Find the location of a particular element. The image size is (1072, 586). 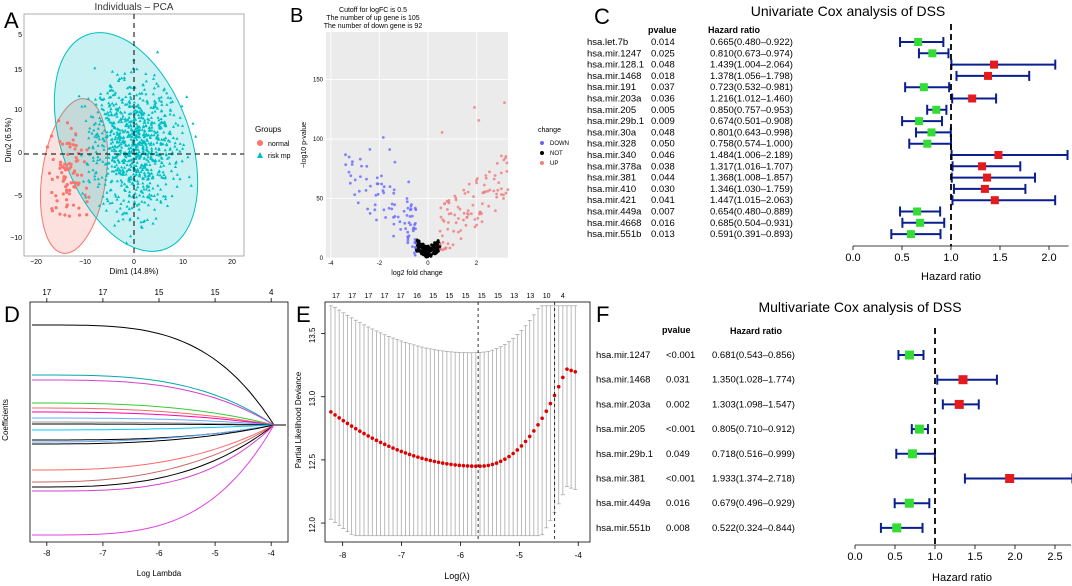

pca-ytick: 5 is located at coordinates (20, 35).